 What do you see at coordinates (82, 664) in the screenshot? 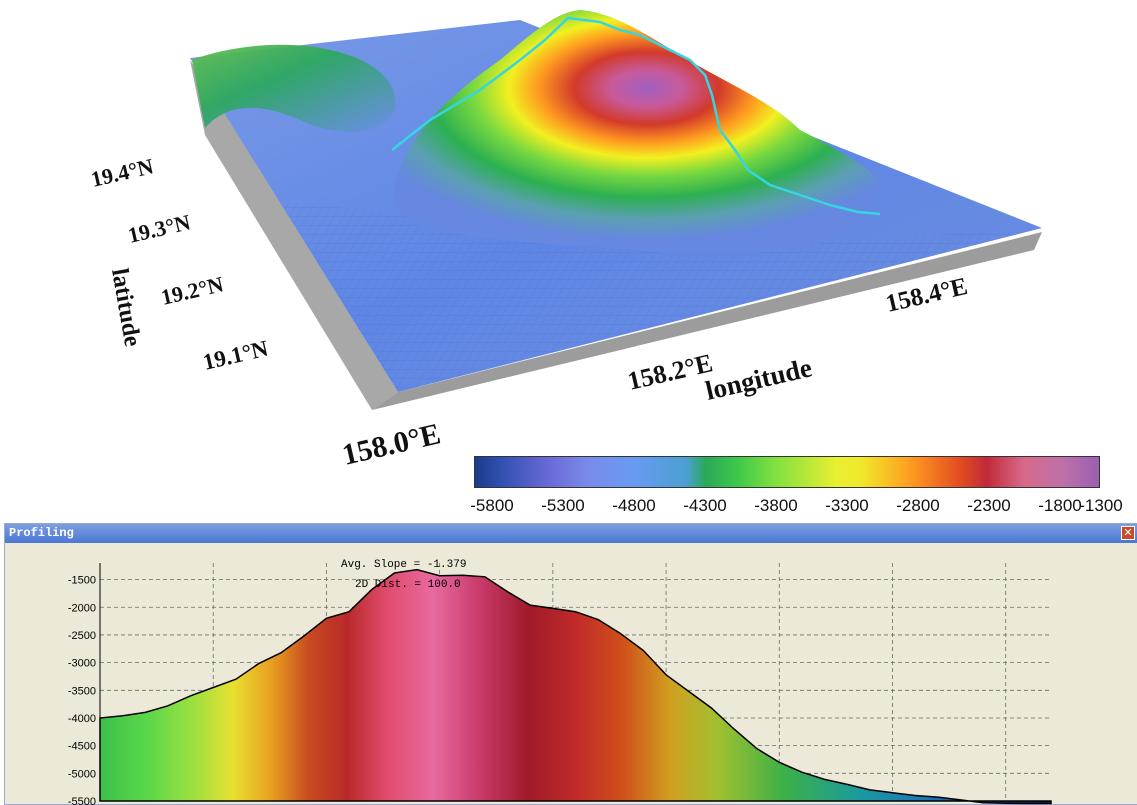
I see `y-tick-label: -3000` at bounding box center [82, 664].